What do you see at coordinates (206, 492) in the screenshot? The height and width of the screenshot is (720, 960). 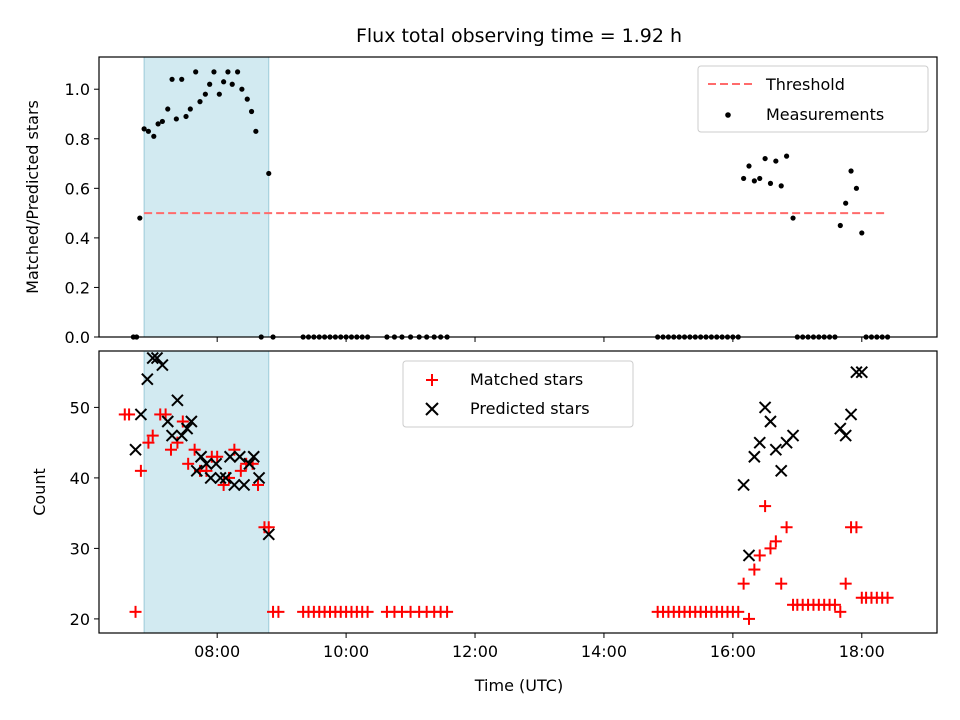 I see `bottom-observing-window` at bounding box center [206, 492].